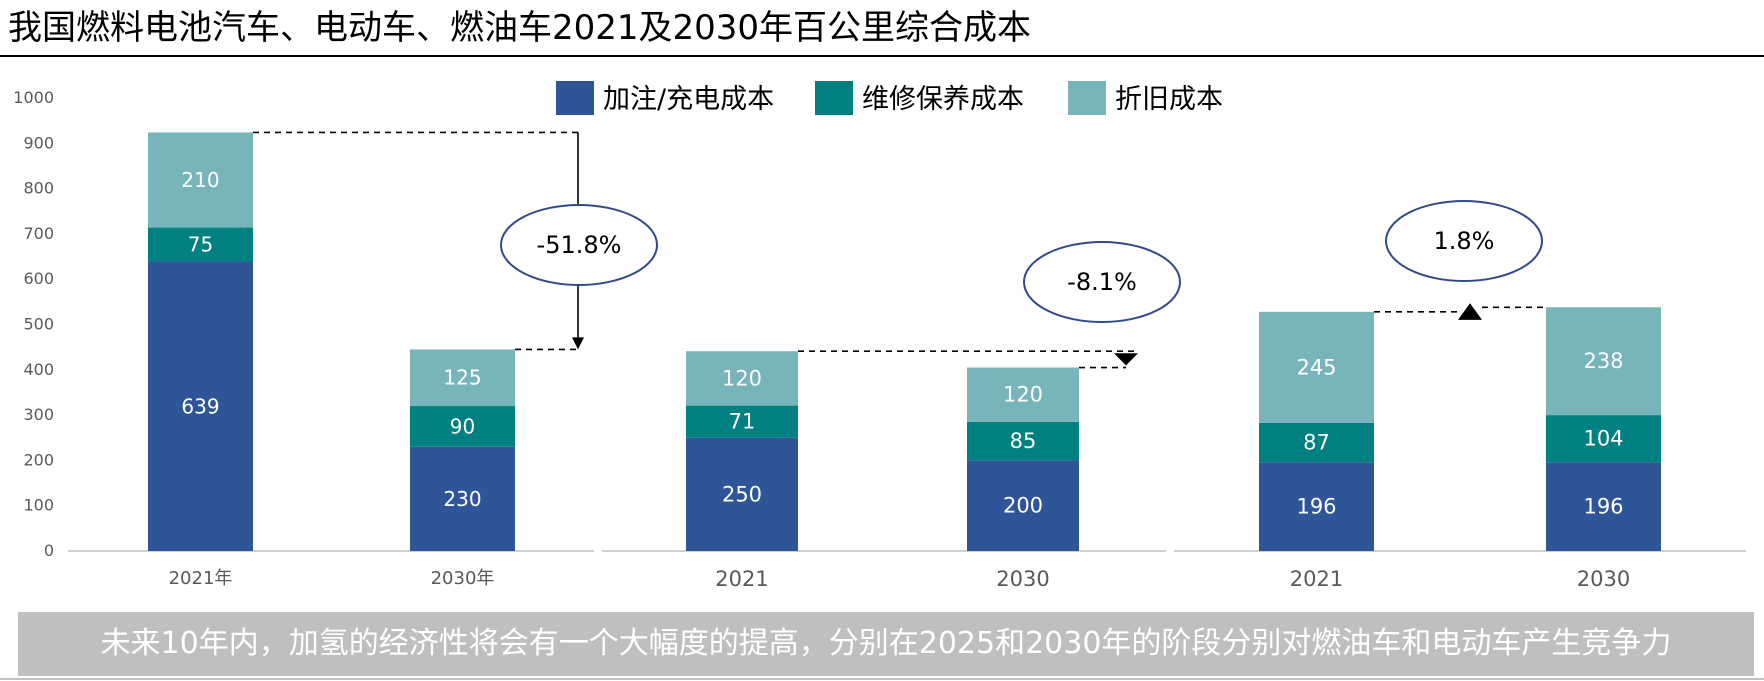  I want to click on data-label: 238, so click(1603, 361).